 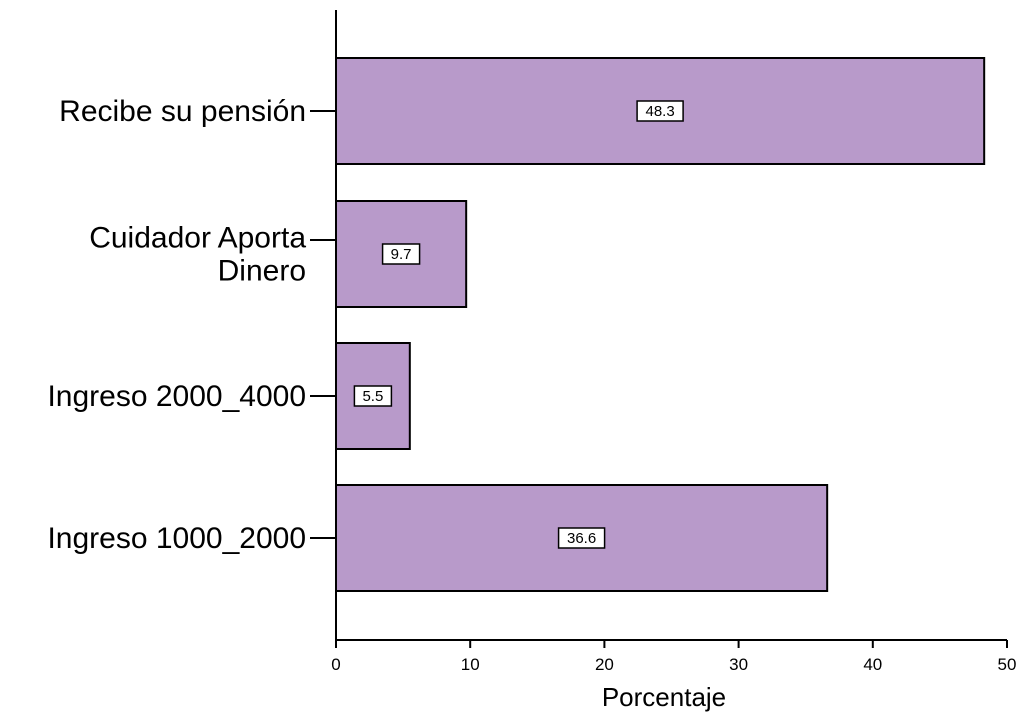 What do you see at coordinates (604, 664) in the screenshot?
I see `x-tick-label-2: 20` at bounding box center [604, 664].